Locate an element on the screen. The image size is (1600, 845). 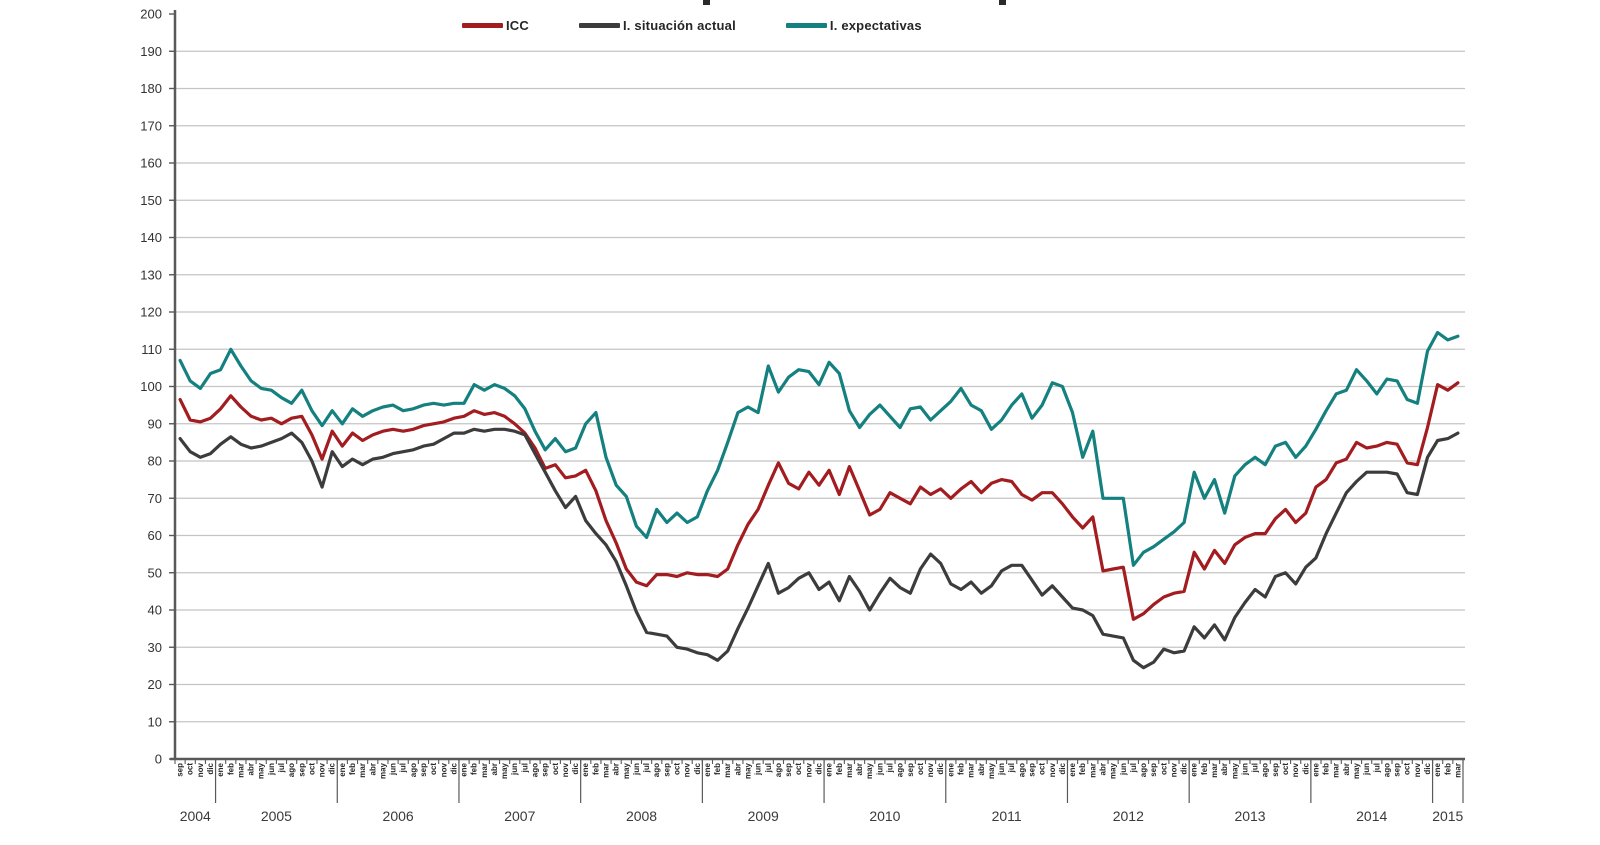
y-tick-label: 150 is located at coordinates (151, 200).